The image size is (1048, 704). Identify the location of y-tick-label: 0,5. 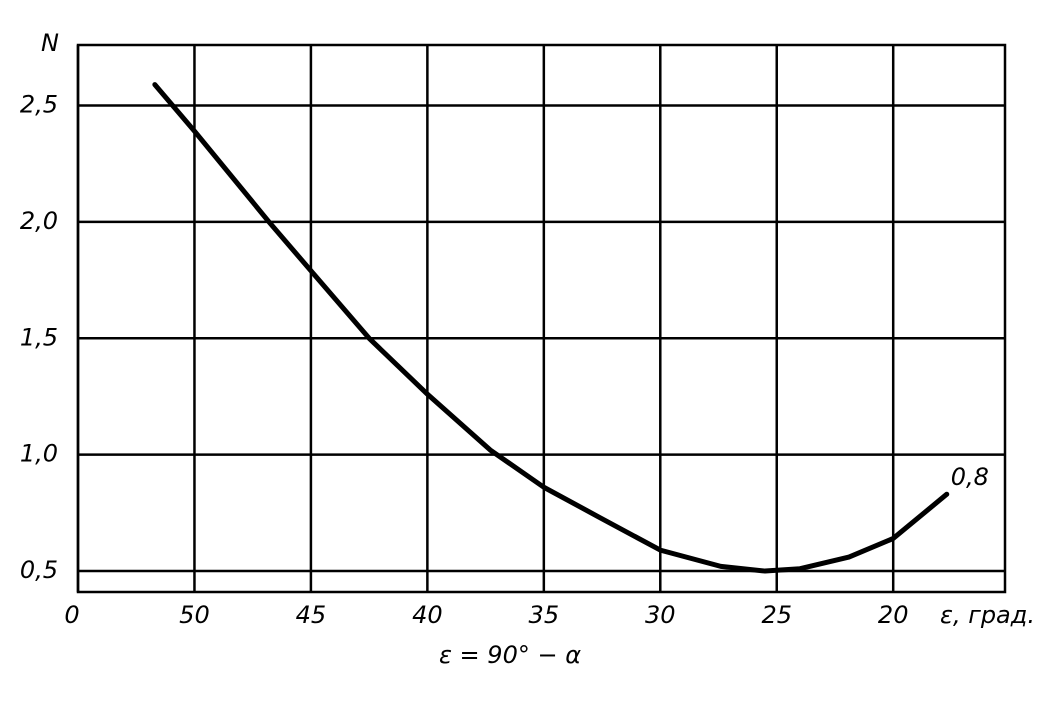
(39, 570).